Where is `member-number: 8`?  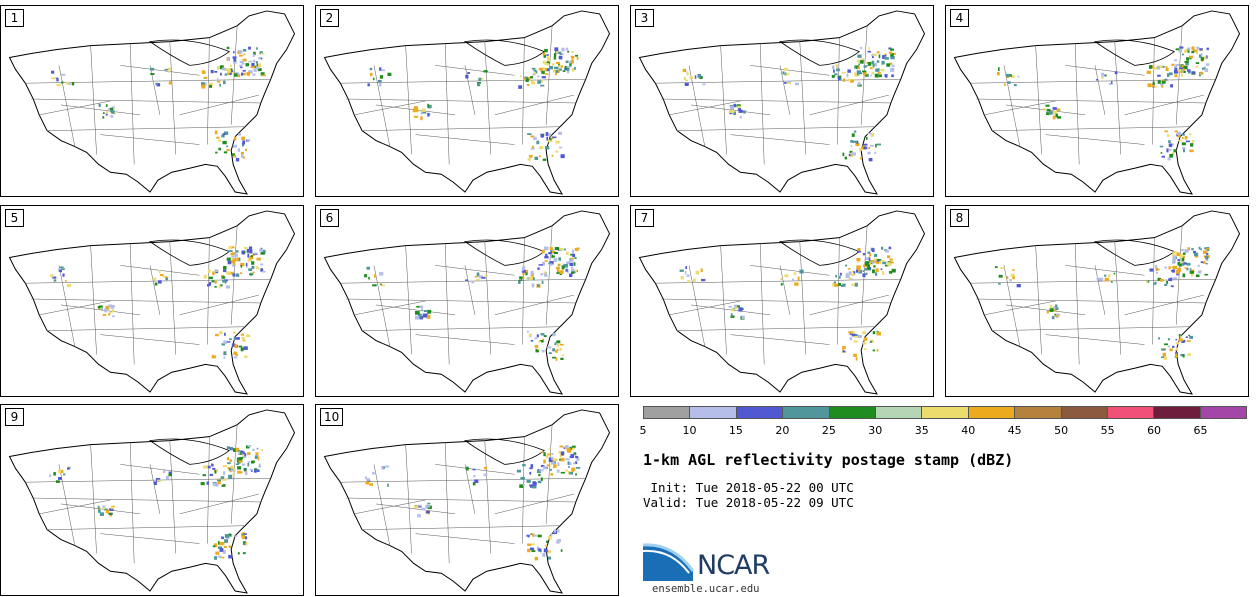 member-number: 8 is located at coordinates (959, 218).